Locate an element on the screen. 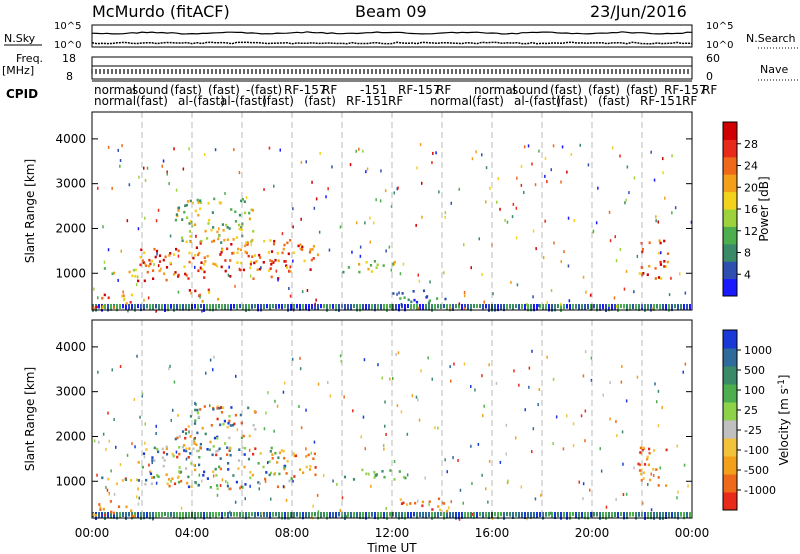 This screenshot has width=800, height=554. colorbar-tick-label: -1000 is located at coordinates (760, 490).